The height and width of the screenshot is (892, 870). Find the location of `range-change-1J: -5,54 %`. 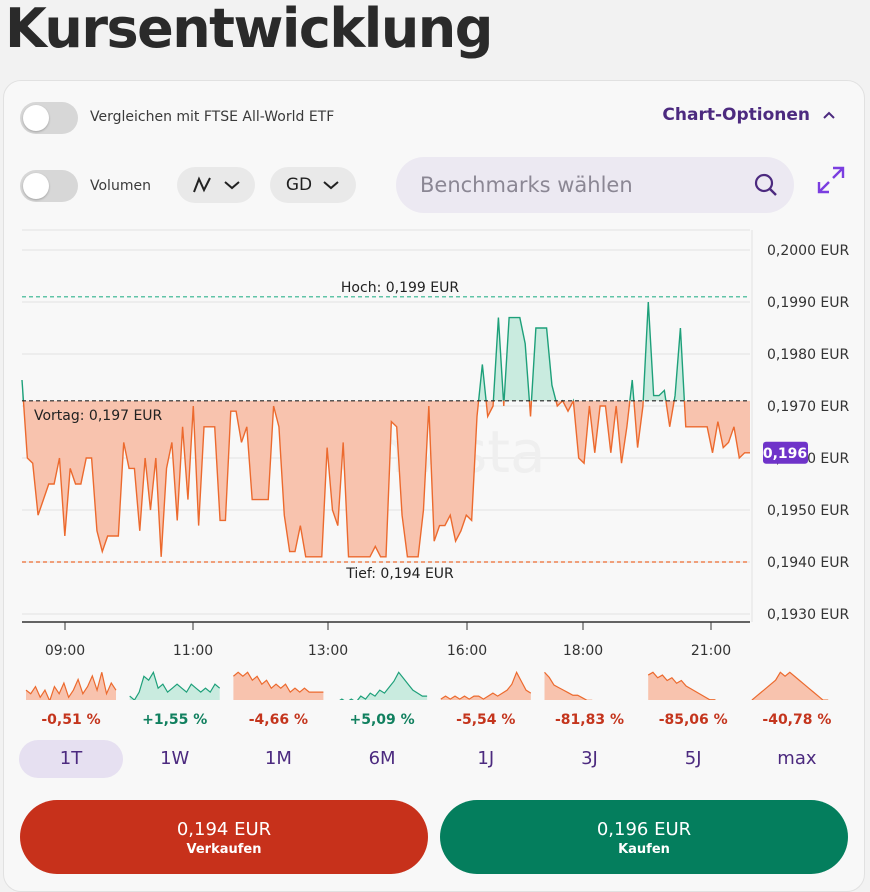

range-change-1J: -5,54 % is located at coordinates (486, 720).